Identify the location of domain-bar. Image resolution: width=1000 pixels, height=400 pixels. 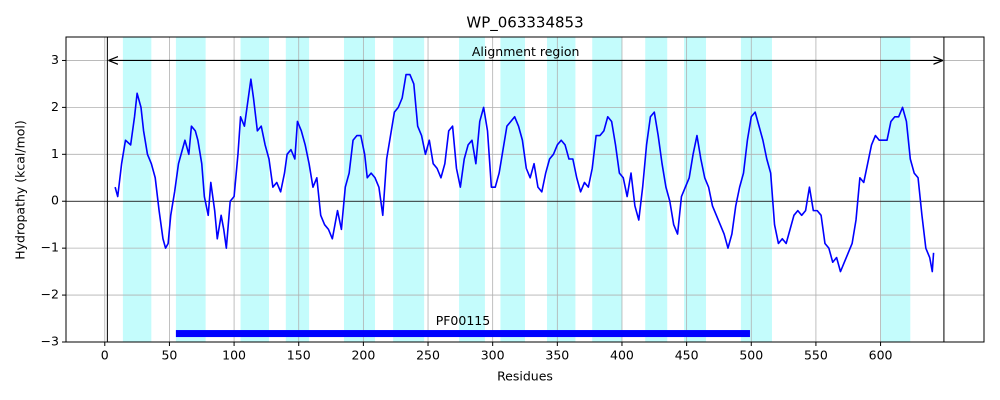
(462, 334).